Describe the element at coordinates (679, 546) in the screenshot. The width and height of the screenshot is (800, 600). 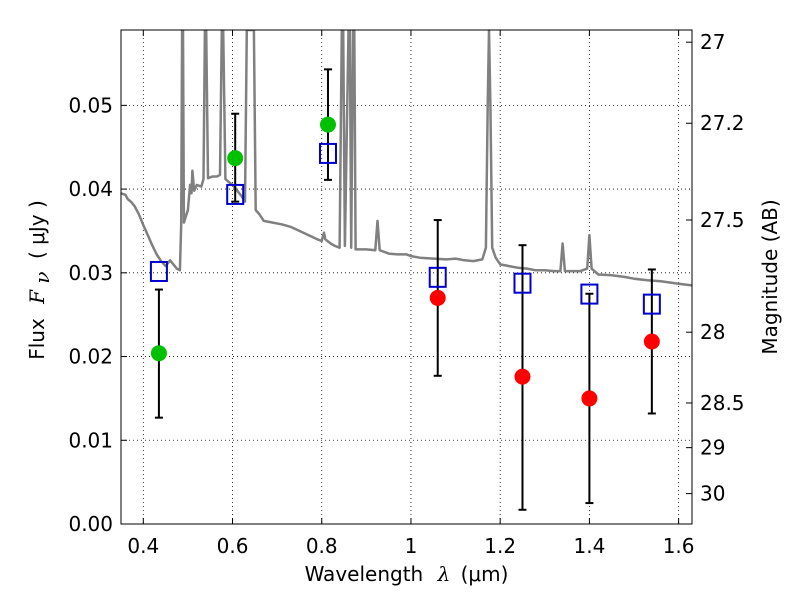
I see `x-tick-label: 1.6` at that location.